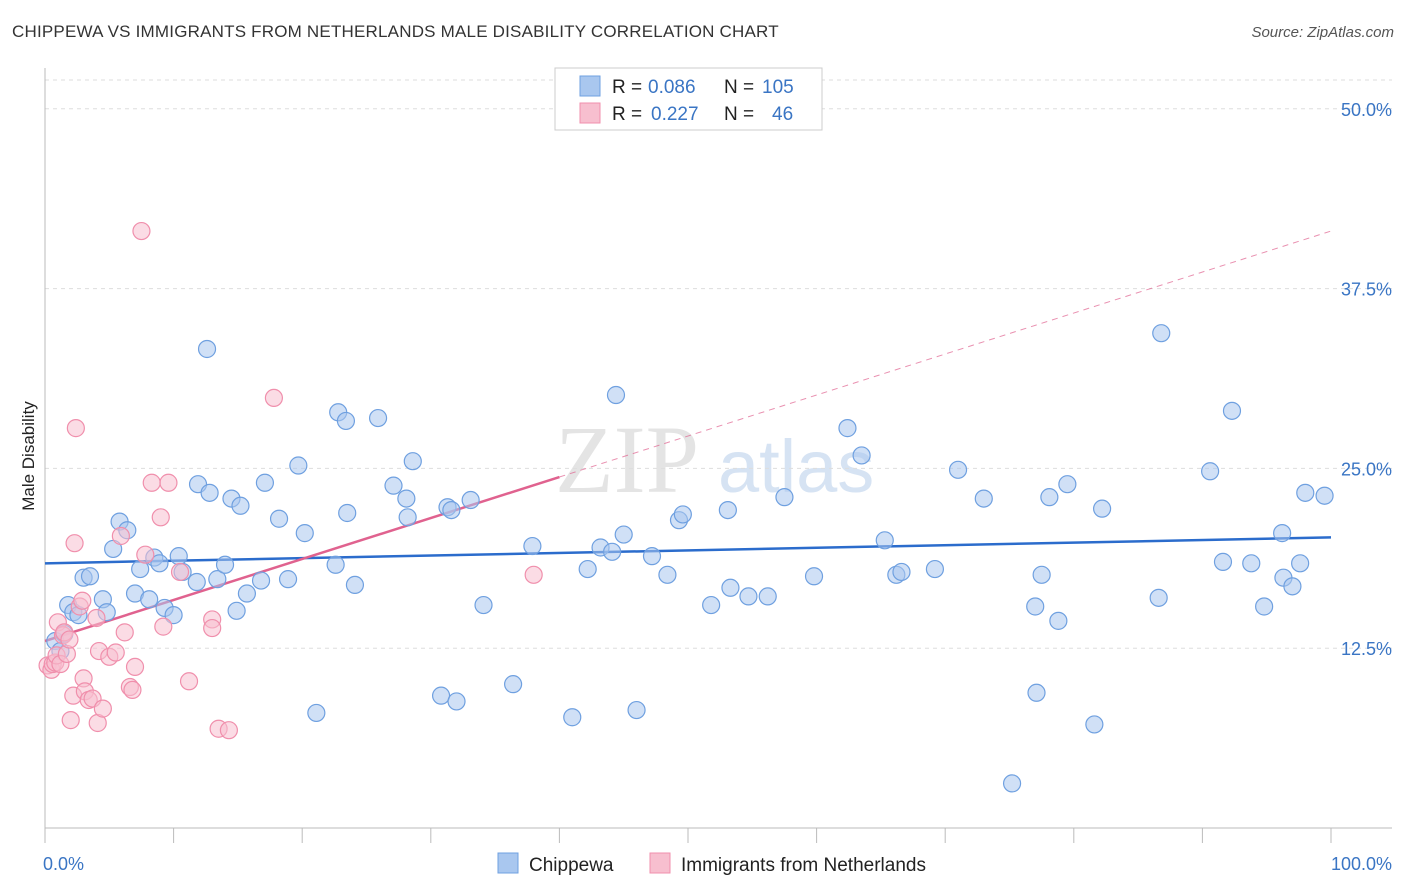 The width and height of the screenshot is (1406, 892). What do you see at coordinates (1366, 469) in the screenshot?
I see `y-tick-label: 25.0%` at bounding box center [1366, 469].